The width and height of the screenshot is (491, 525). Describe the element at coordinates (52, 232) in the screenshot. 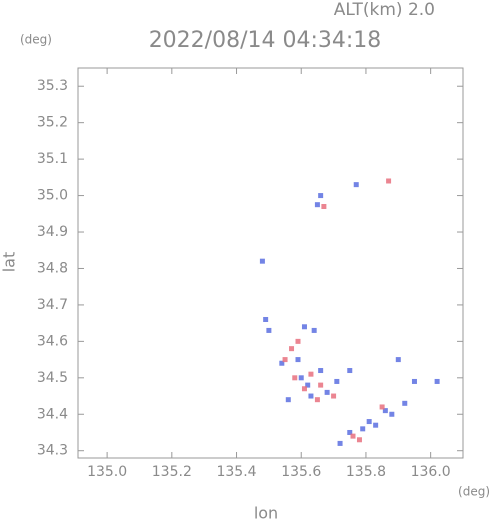

I see `y-tick-label: 34.9` at that location.